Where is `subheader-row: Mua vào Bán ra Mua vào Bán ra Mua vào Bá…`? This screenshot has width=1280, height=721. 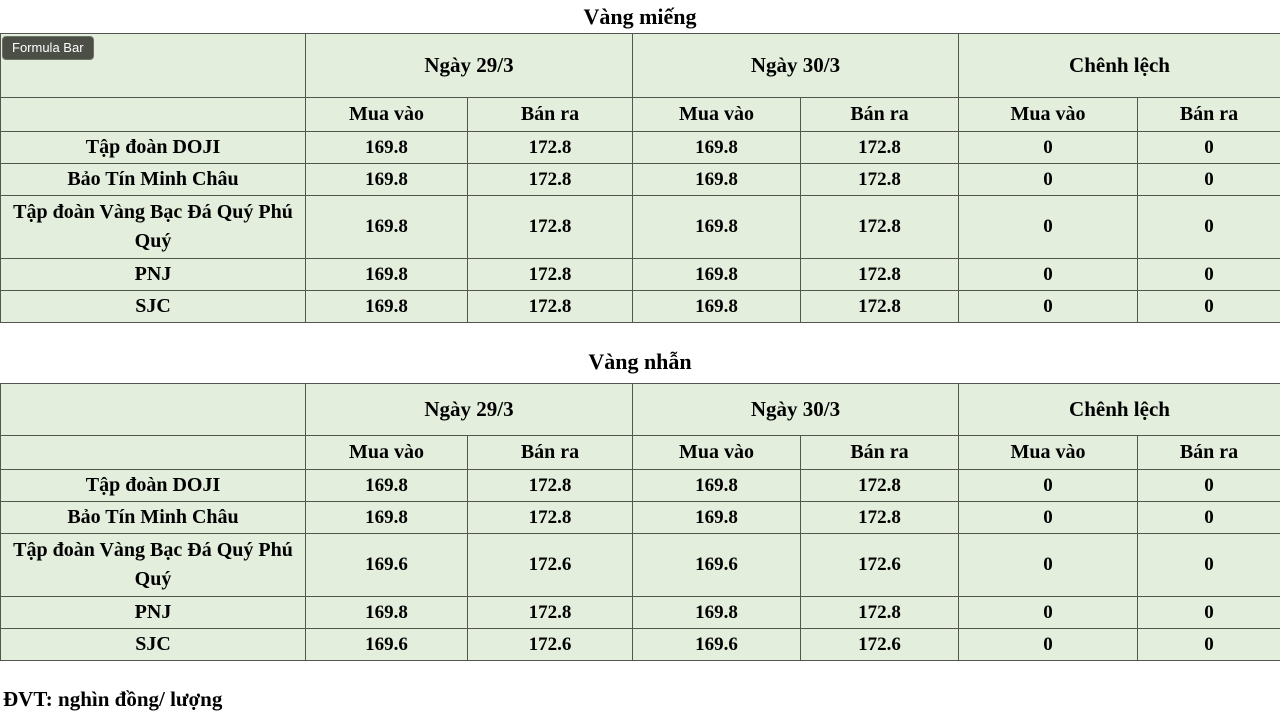 subheader-row: Mua vào Bán ra Mua vào Bán ra Mua vào Bá… is located at coordinates (640, 114).